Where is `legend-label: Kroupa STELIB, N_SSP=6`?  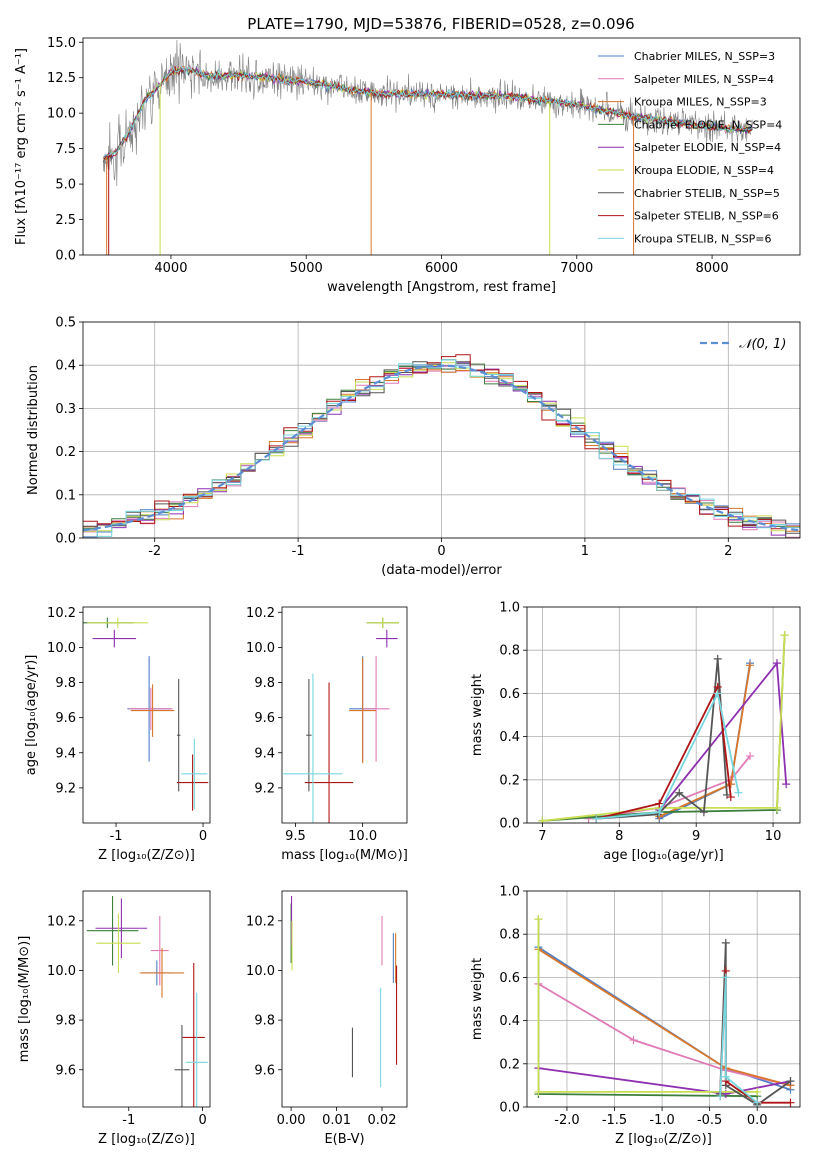 legend-label: Kroupa STELIB, N_SSP=6 is located at coordinates (703, 238).